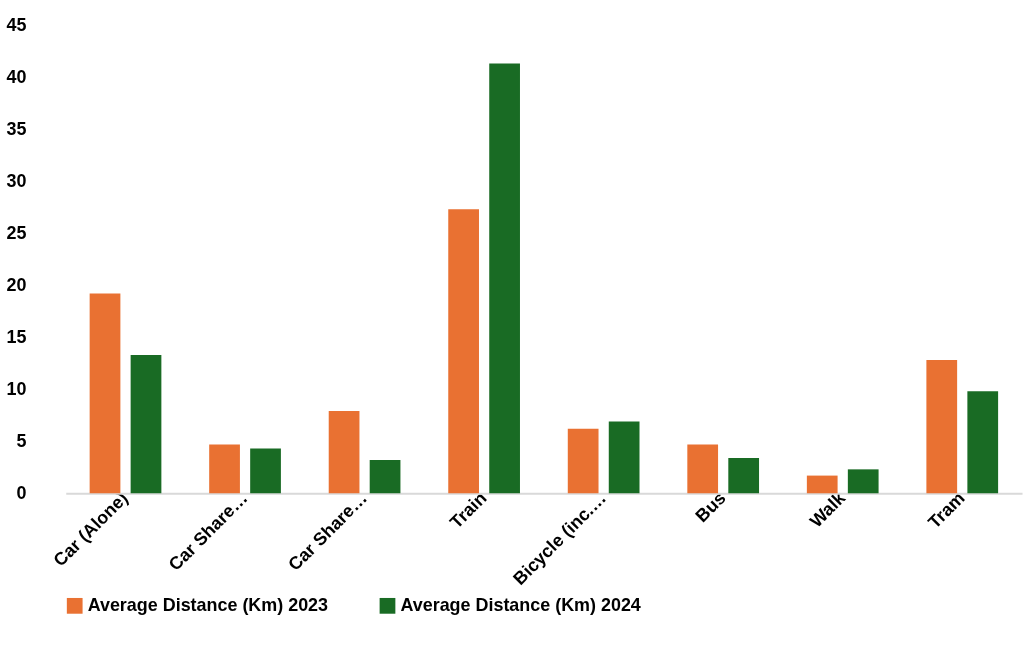 The image size is (1027, 652). I want to click on y-tick-label: 15, so click(16, 336).